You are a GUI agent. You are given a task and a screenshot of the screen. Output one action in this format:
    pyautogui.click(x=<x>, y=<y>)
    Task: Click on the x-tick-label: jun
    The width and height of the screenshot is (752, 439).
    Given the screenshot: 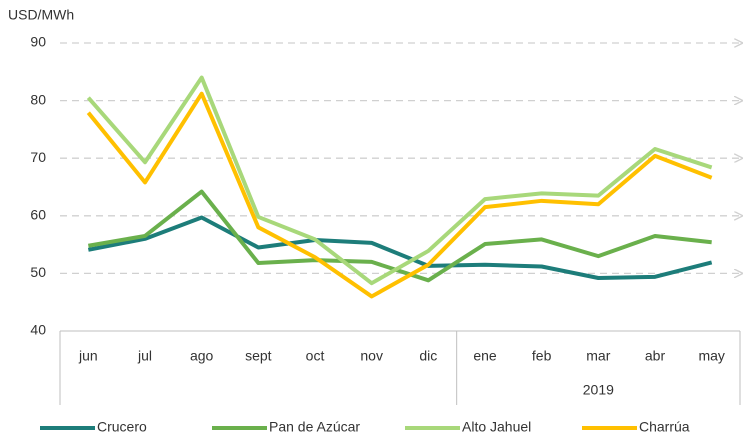 What is the action you would take?
    pyautogui.click(x=88, y=356)
    